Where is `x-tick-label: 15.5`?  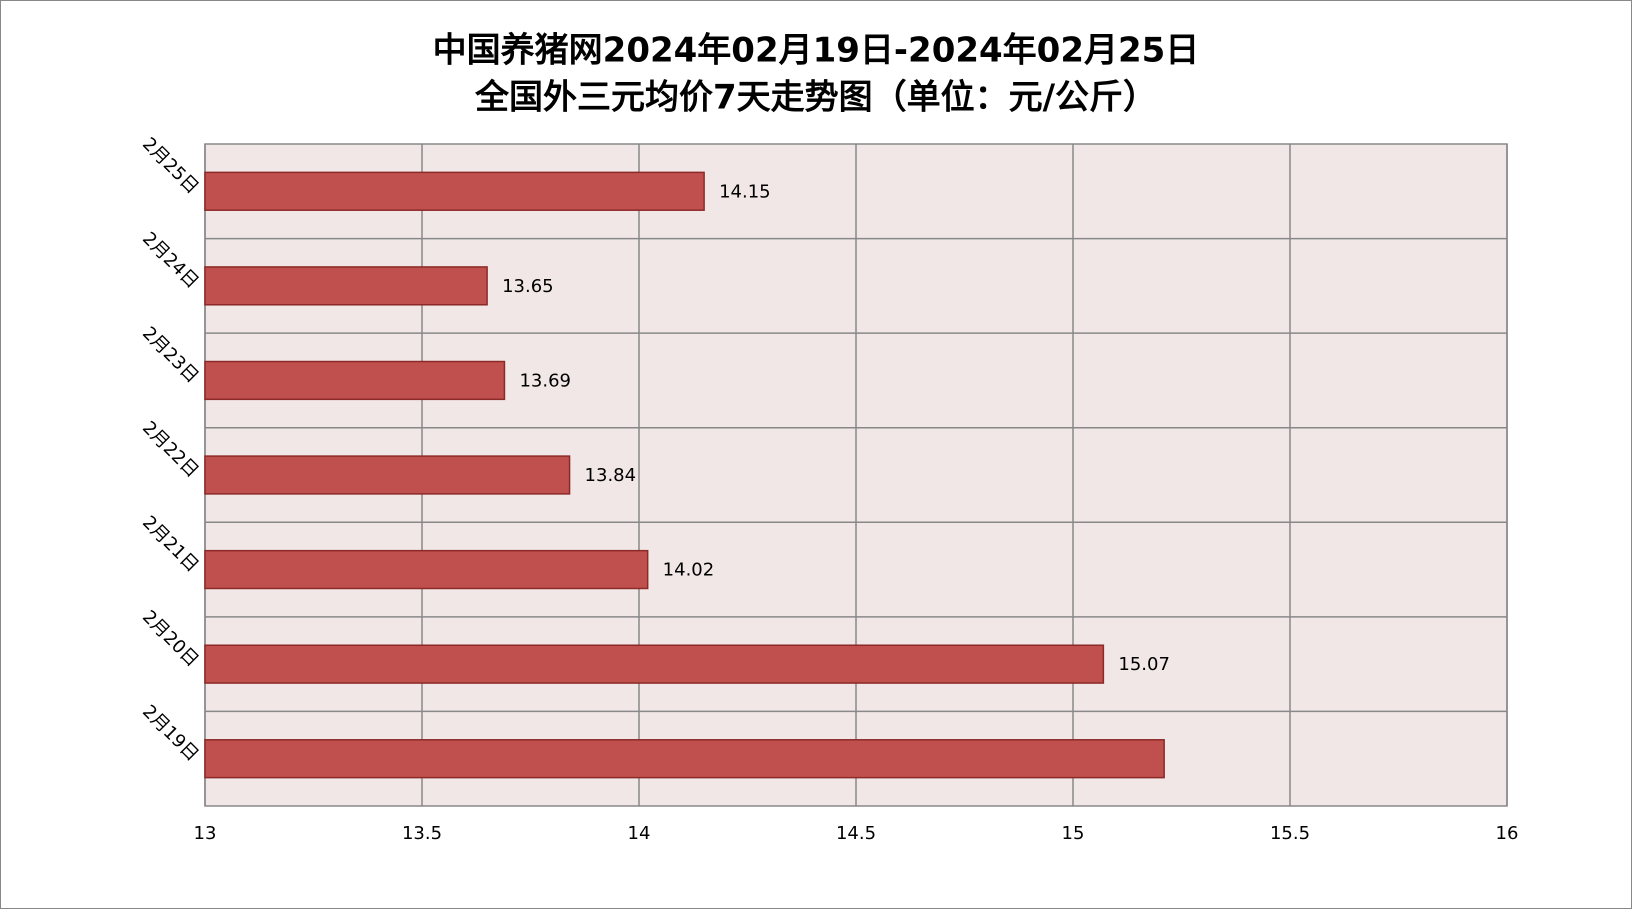 x-tick-label: 15.5 is located at coordinates (1290, 833).